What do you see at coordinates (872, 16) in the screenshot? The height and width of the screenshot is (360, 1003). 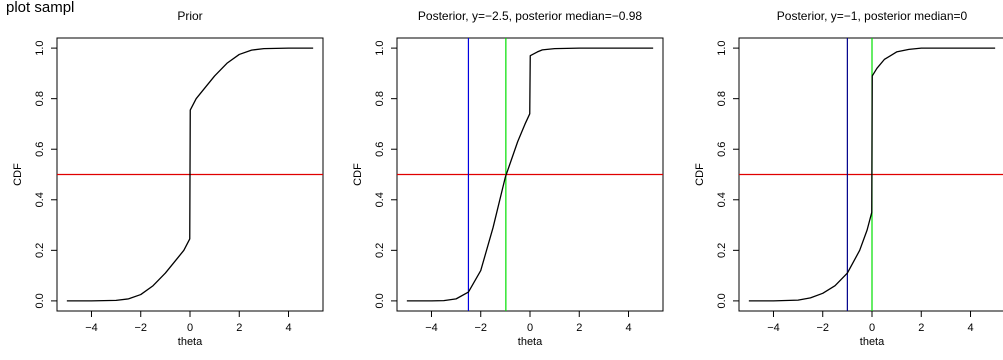 I see `chart-title: Posterior, y=−1, posterior median=0` at bounding box center [872, 16].